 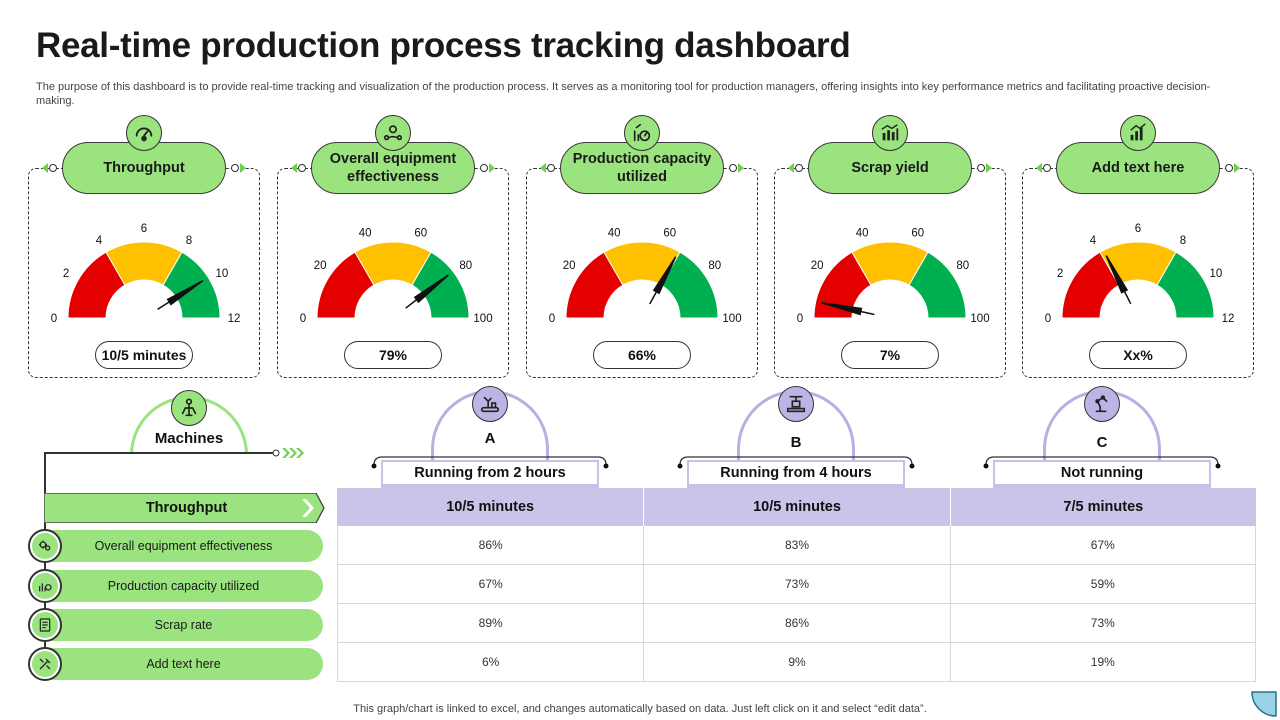 What do you see at coordinates (490, 623) in the screenshot?
I see `table-cell: 89%` at bounding box center [490, 623].